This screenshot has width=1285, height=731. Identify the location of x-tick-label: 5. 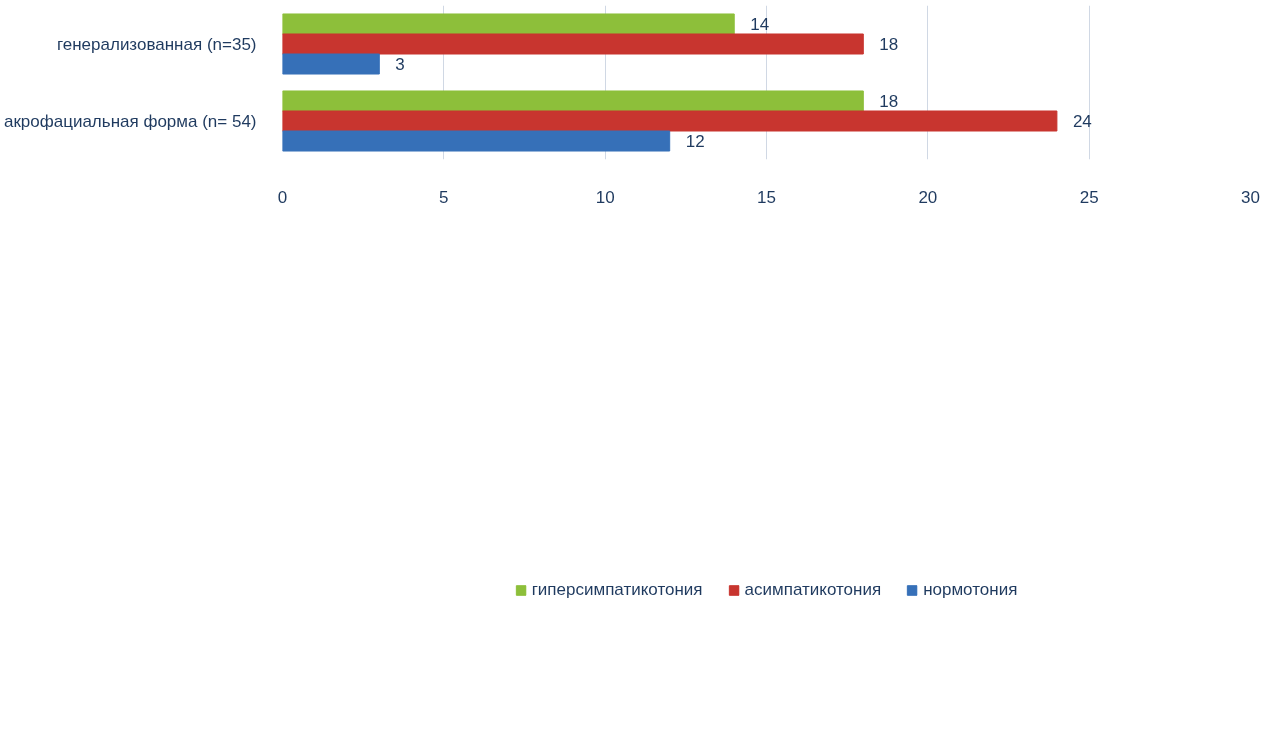
(444, 197).